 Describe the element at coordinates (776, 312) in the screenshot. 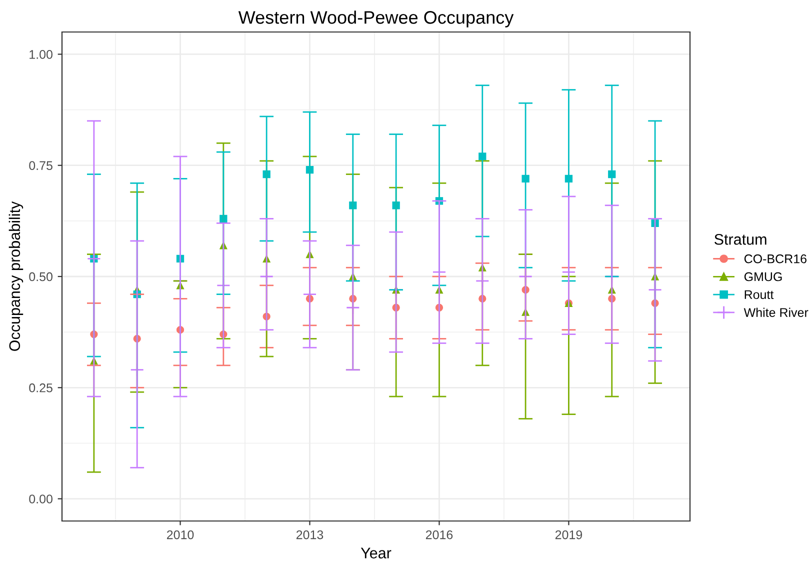

I see `legend-label: White River` at that location.